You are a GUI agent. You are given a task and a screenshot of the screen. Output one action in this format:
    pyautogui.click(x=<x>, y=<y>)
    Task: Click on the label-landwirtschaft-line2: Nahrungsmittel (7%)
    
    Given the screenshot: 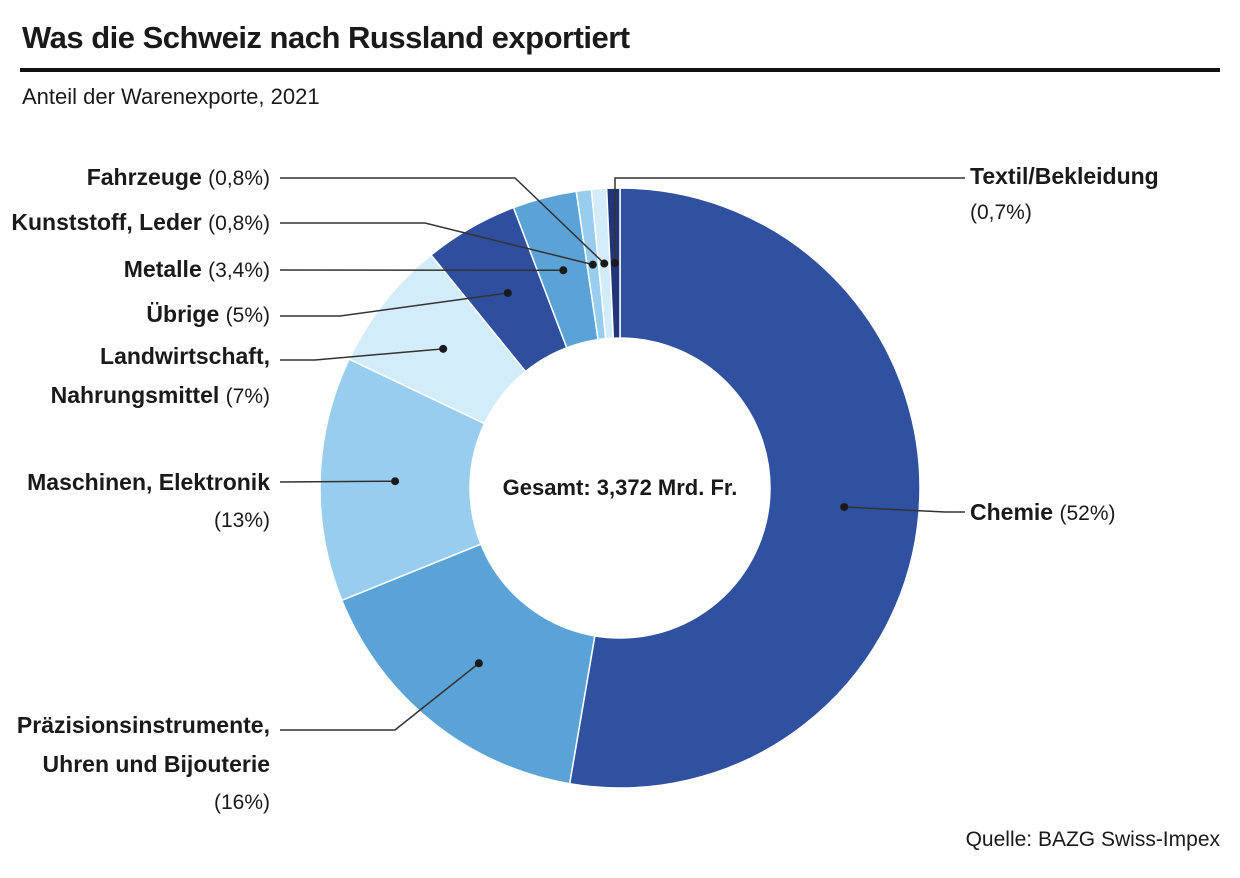 What is the action you would take?
    pyautogui.click(x=160, y=395)
    